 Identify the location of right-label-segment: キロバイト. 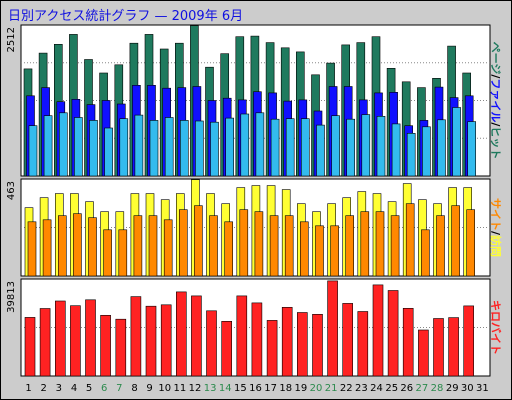
(496, 327).